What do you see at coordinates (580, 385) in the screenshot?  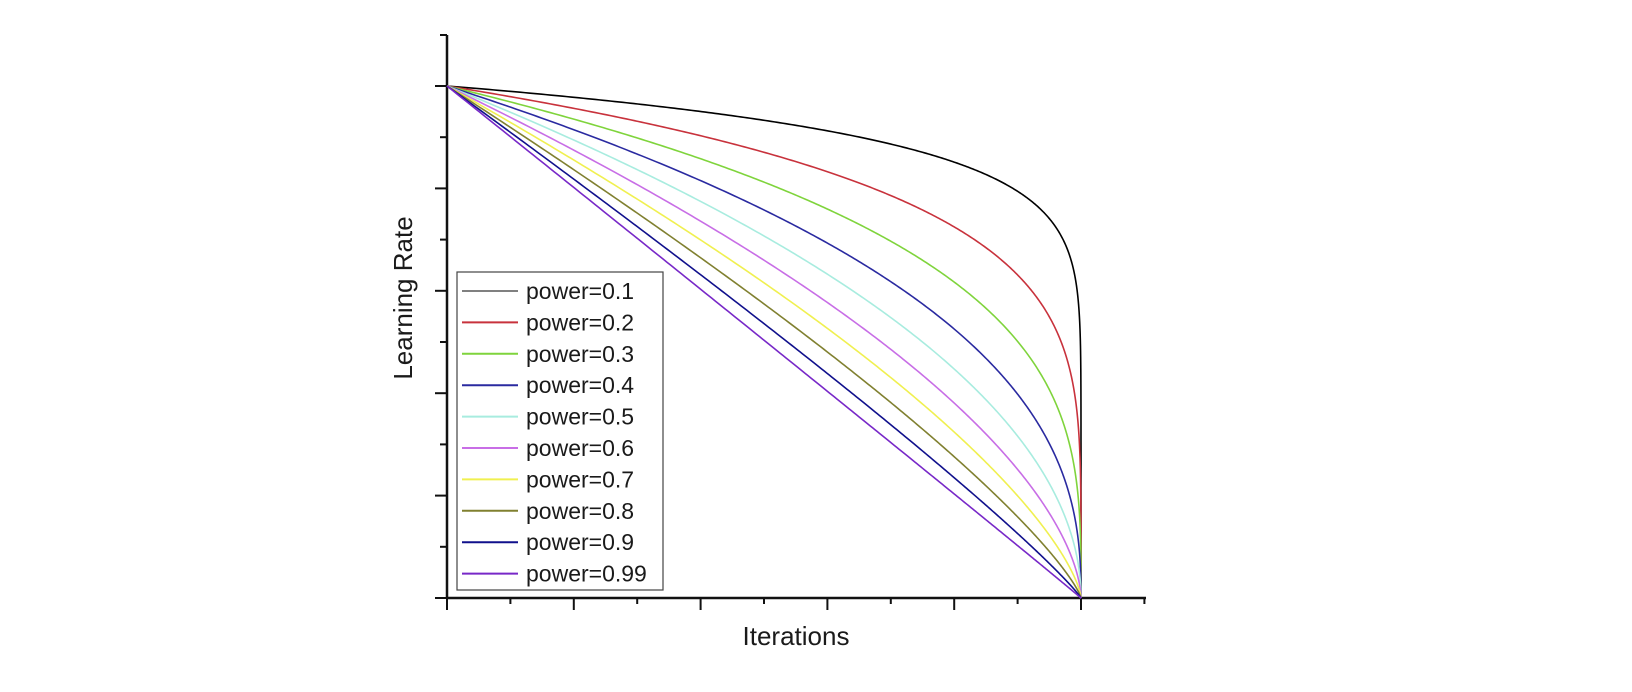 I see `legend-label: power=0.4` at bounding box center [580, 385].